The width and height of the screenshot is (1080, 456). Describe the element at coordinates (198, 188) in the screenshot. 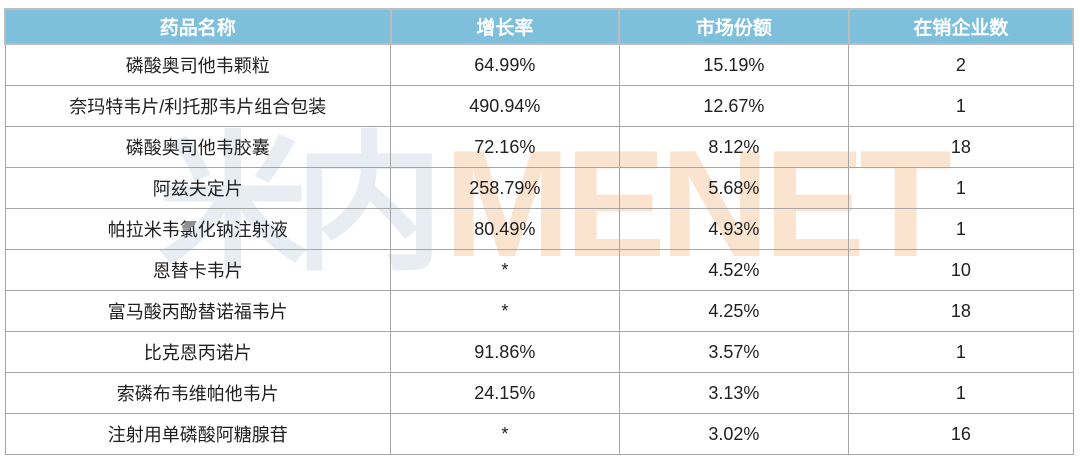

I see `cell-drug-name: 阿兹夫定片` at that location.